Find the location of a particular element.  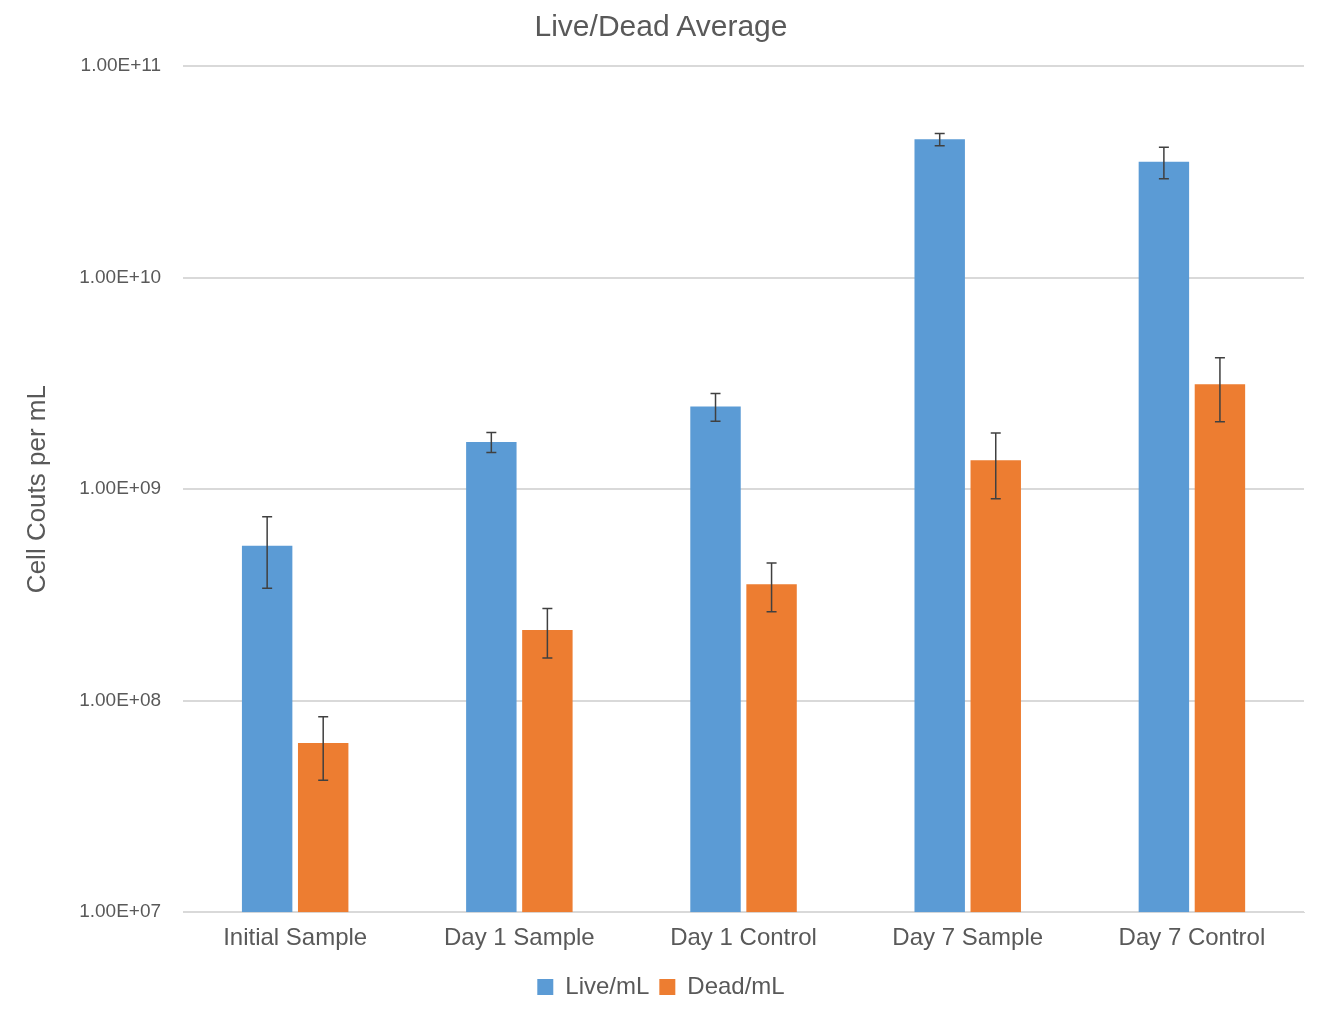

x-tick-label: Initial Sample is located at coordinates (295, 937).